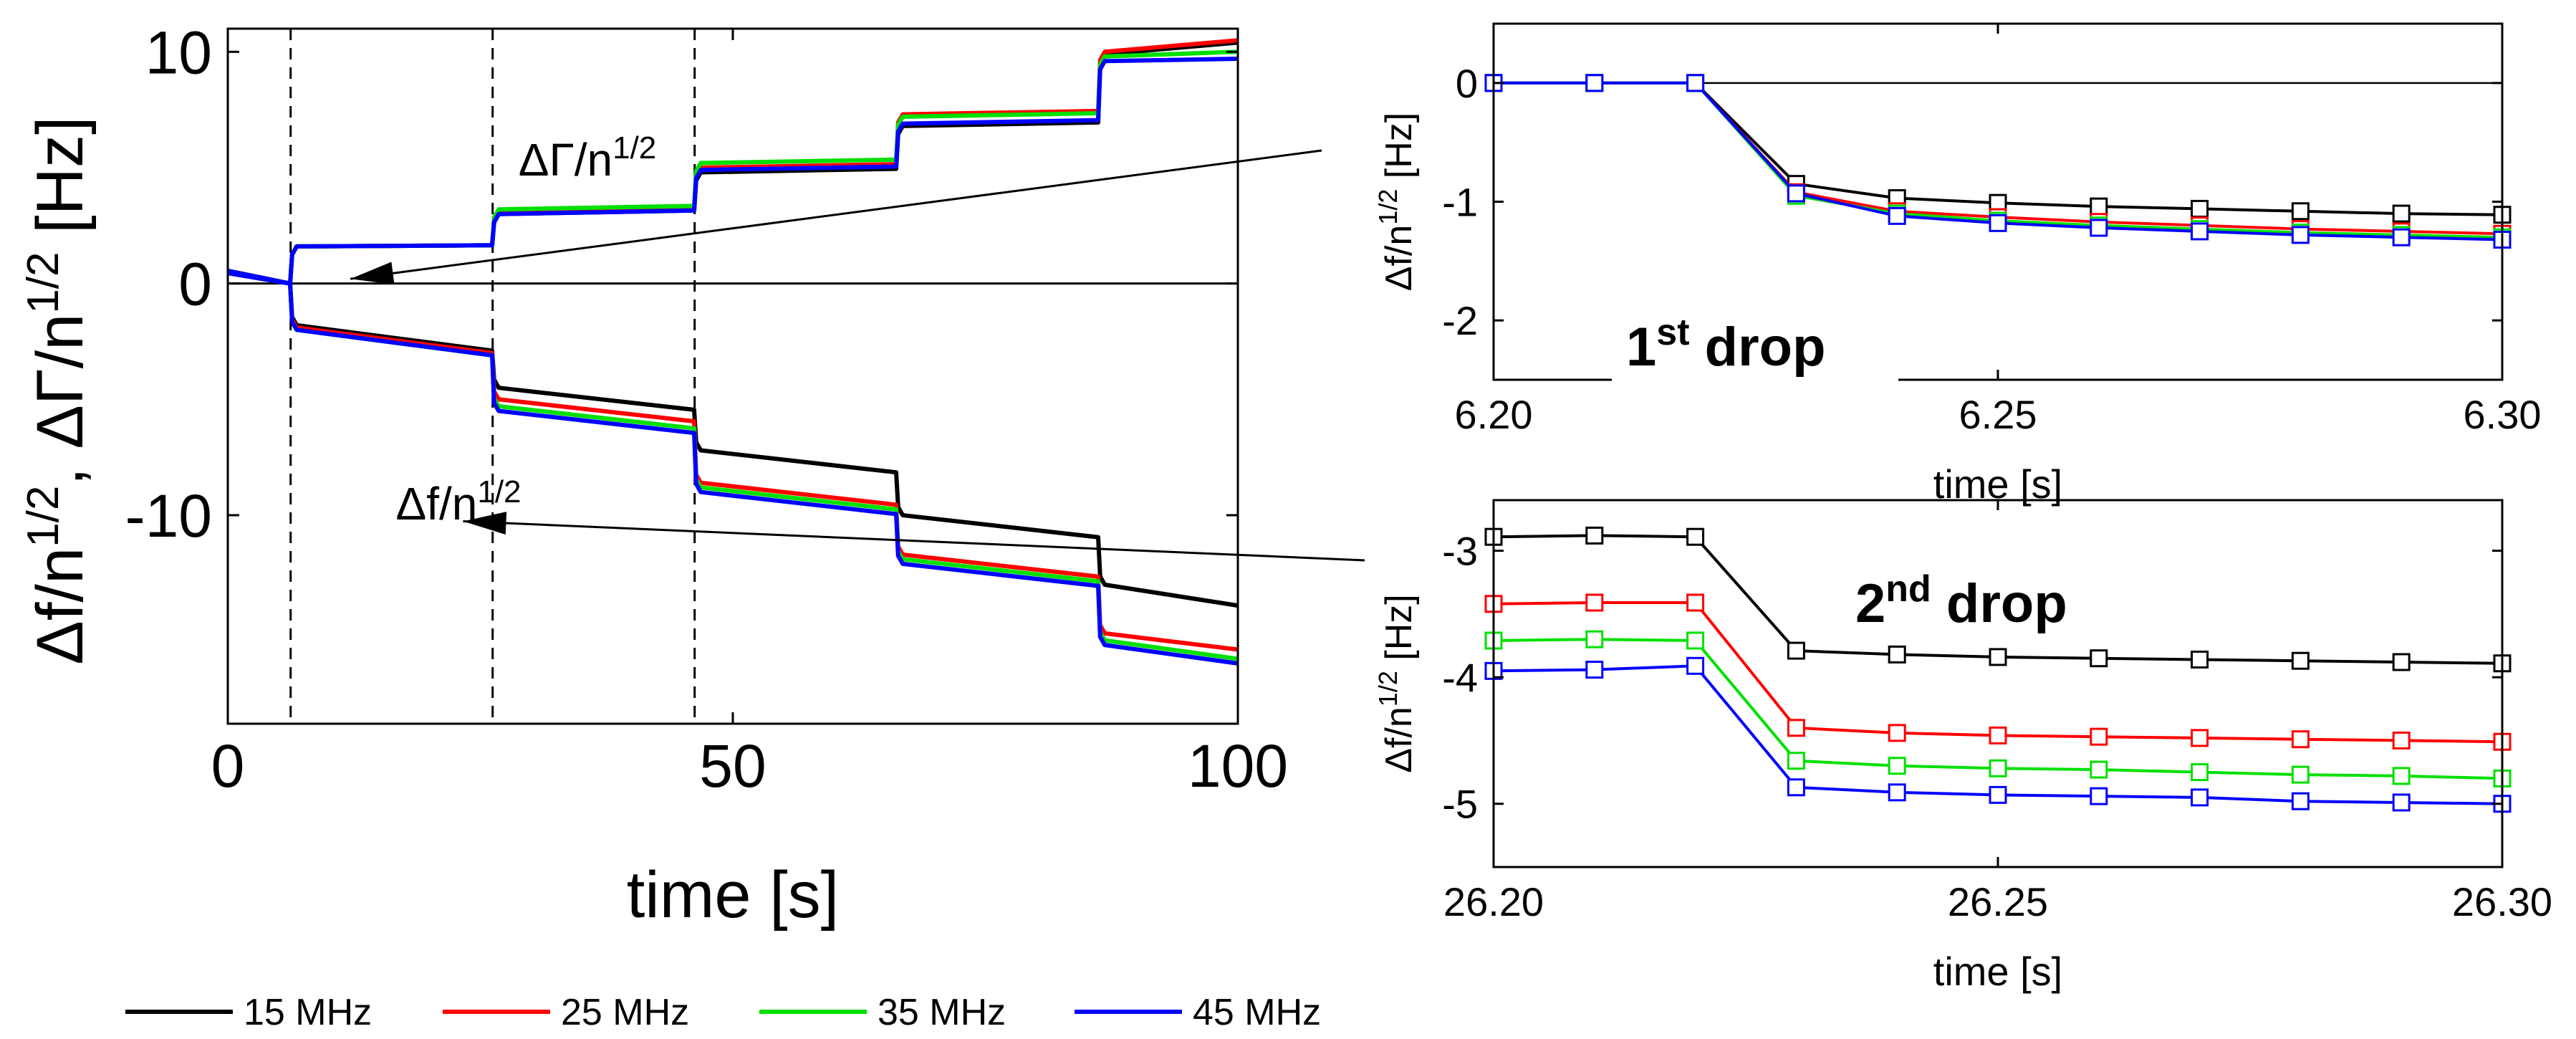 This screenshot has height=1039, width=2576. I want to click on drop-label-background, so click(1755, 353).